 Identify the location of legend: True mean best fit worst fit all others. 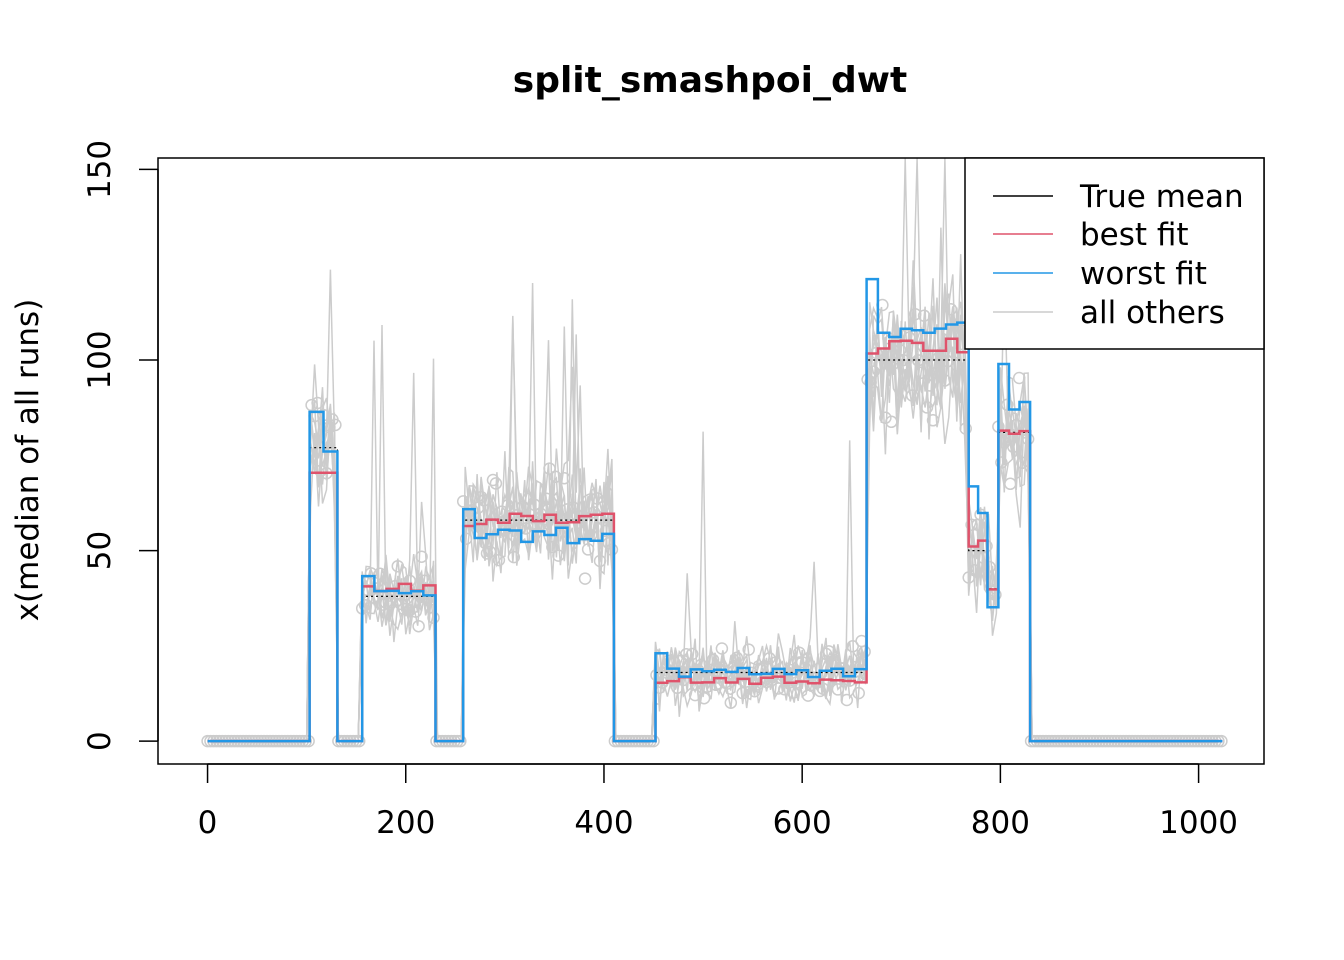
(1114, 253).